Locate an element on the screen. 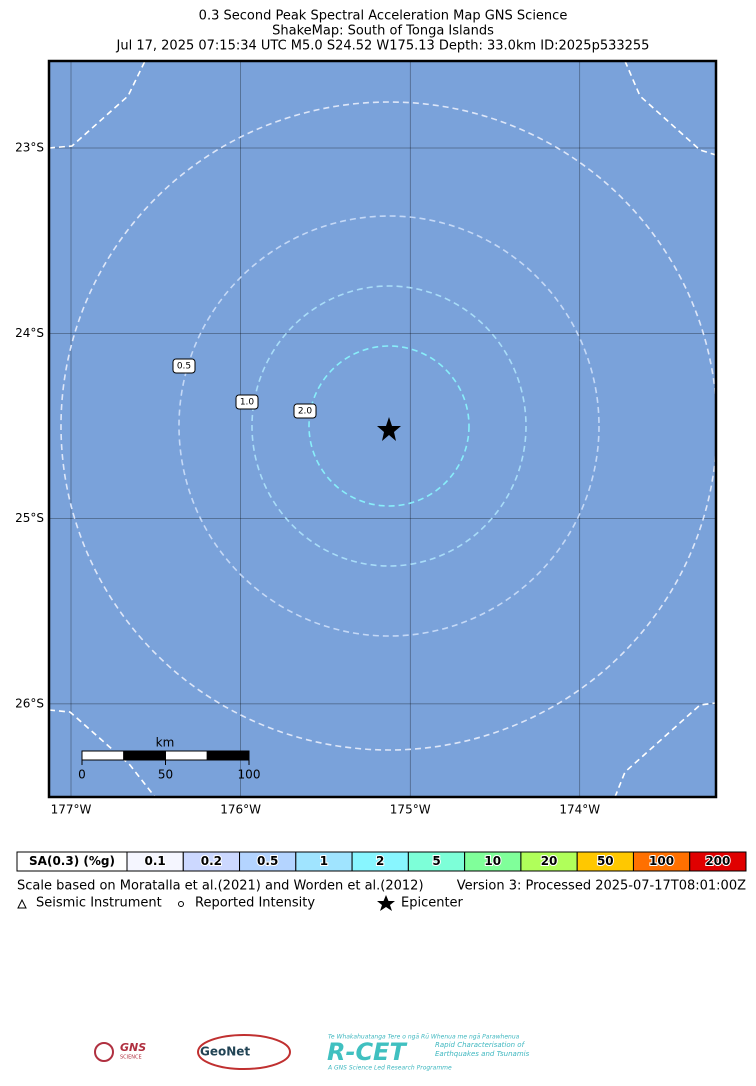 Image resolution: width=756 pixels, height=1086 pixels. scale-bar: km 0 50 100 is located at coordinates (169, 759).